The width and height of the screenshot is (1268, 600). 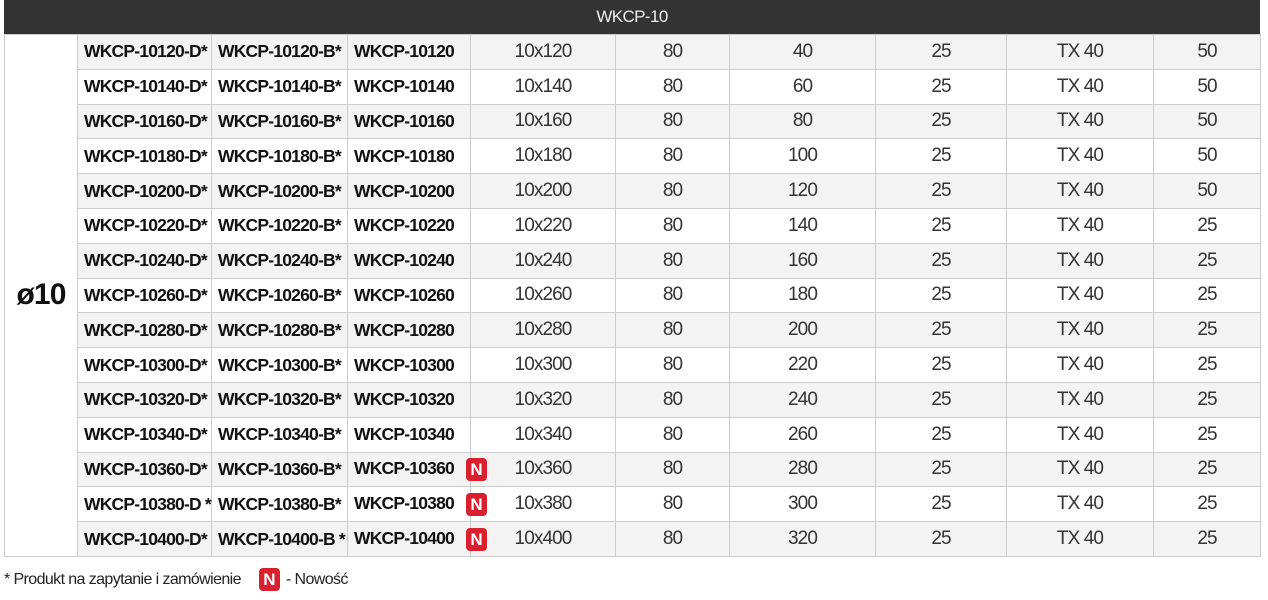 What do you see at coordinates (404, 120) in the screenshot?
I see `cell-text: WKCP-10160` at bounding box center [404, 120].